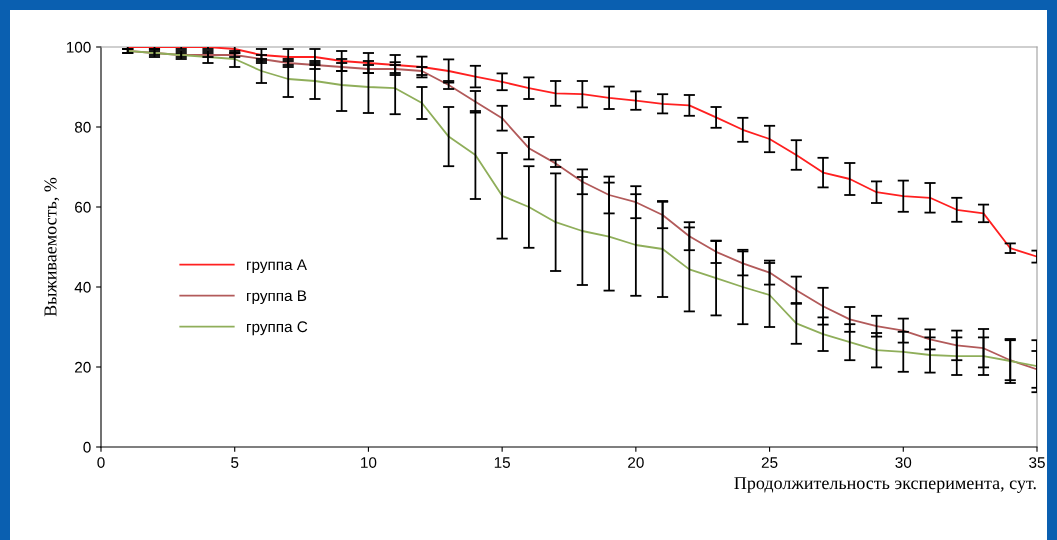 The image size is (1057, 540). I want to click on legend-label: группа В, so click(277, 297).